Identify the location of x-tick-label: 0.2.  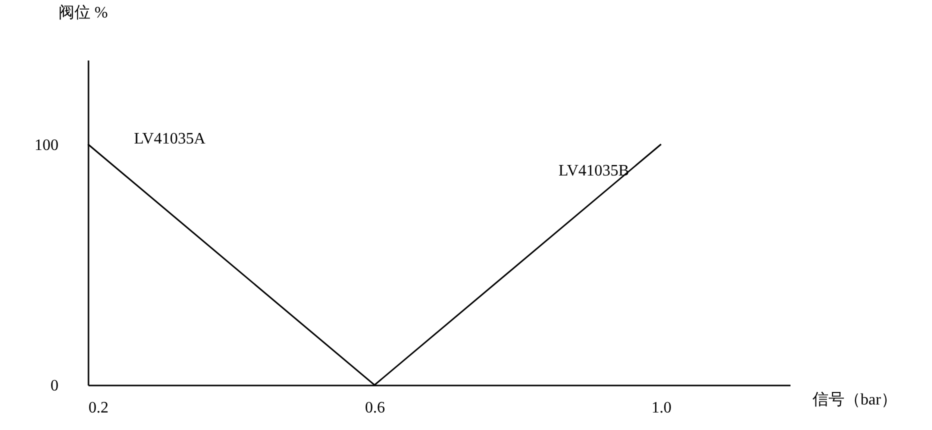
(98, 408).